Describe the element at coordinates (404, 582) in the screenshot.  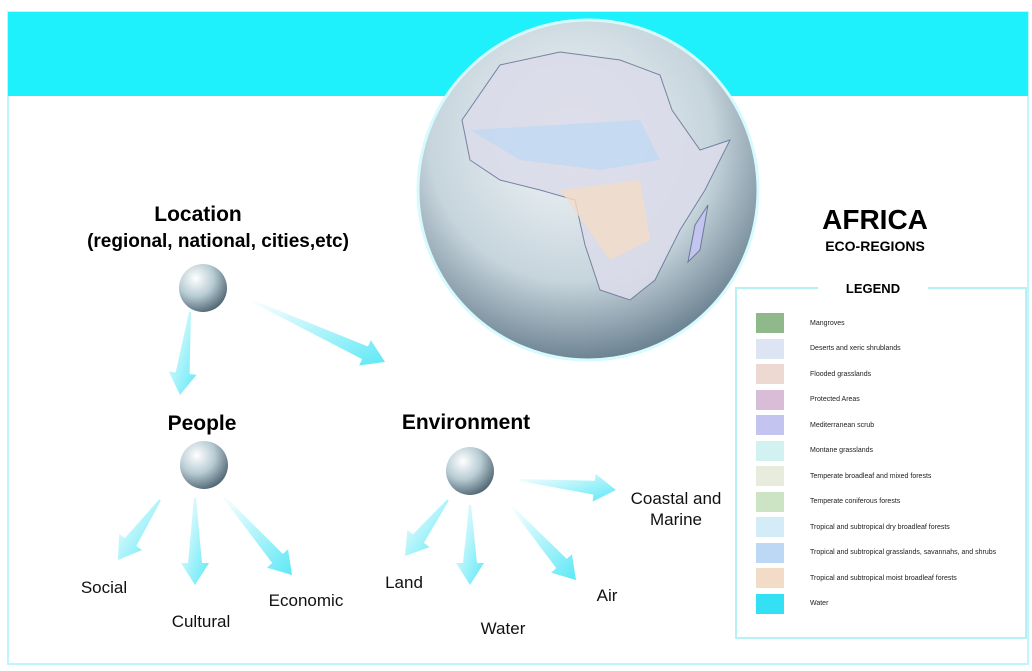
I see `leaf-label: Land` at that location.